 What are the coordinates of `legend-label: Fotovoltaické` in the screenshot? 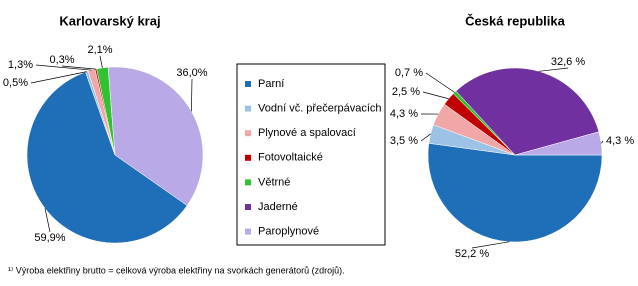 It's located at (290, 158).